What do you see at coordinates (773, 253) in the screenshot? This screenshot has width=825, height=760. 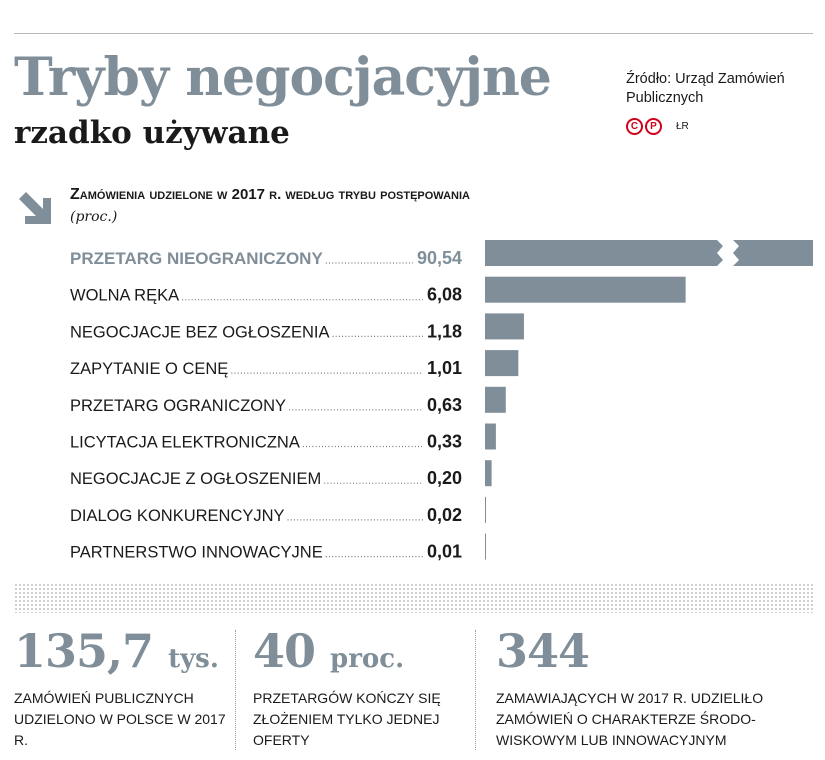 I see `bar-broken-right` at bounding box center [773, 253].